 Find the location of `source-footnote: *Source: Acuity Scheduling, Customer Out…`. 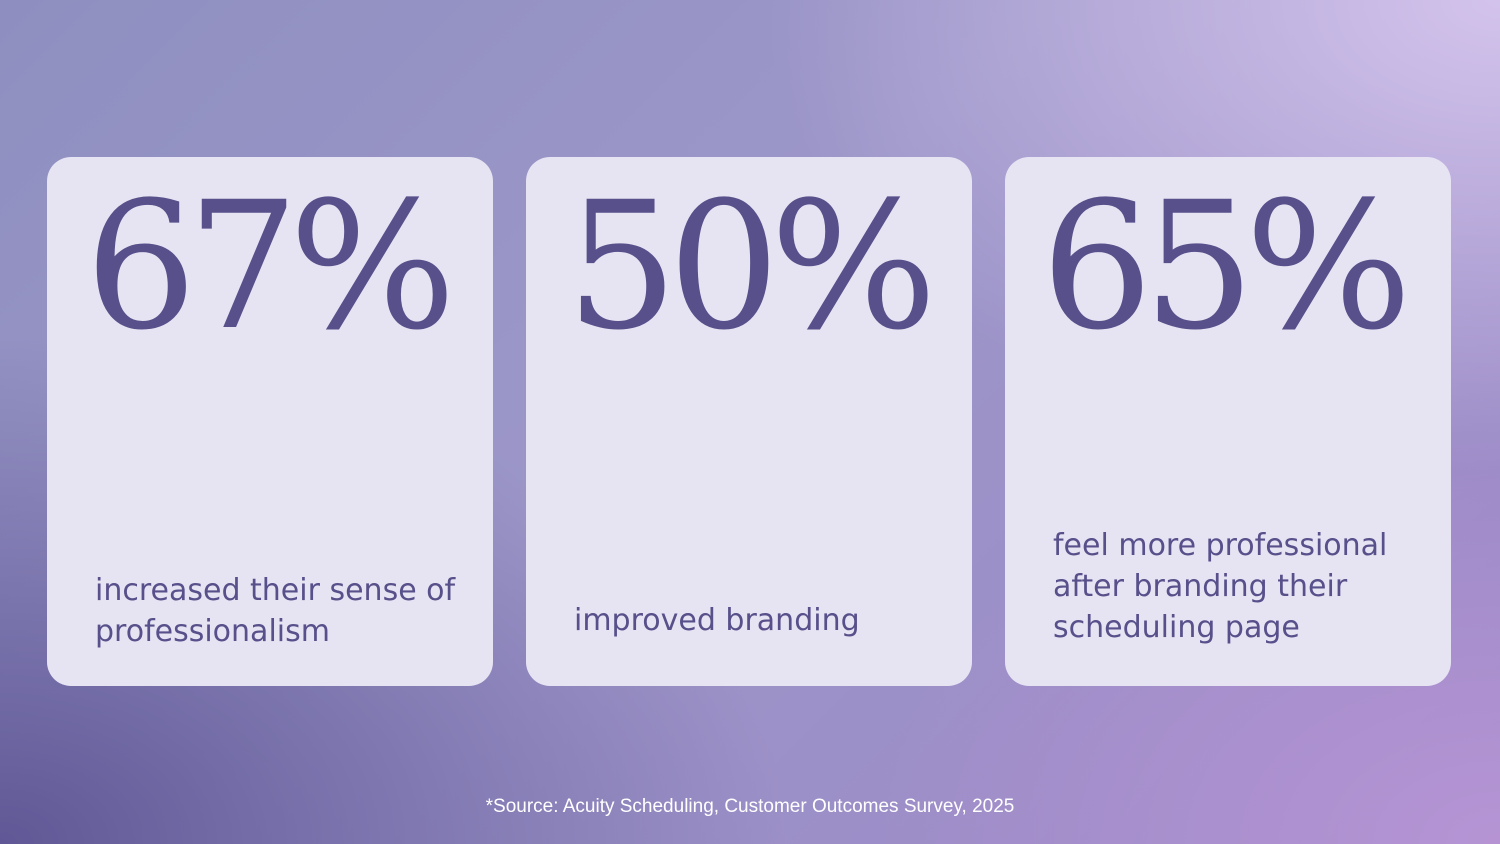

source-footnote: *Source: Acuity Scheduling, Customer Out… is located at coordinates (750, 806).